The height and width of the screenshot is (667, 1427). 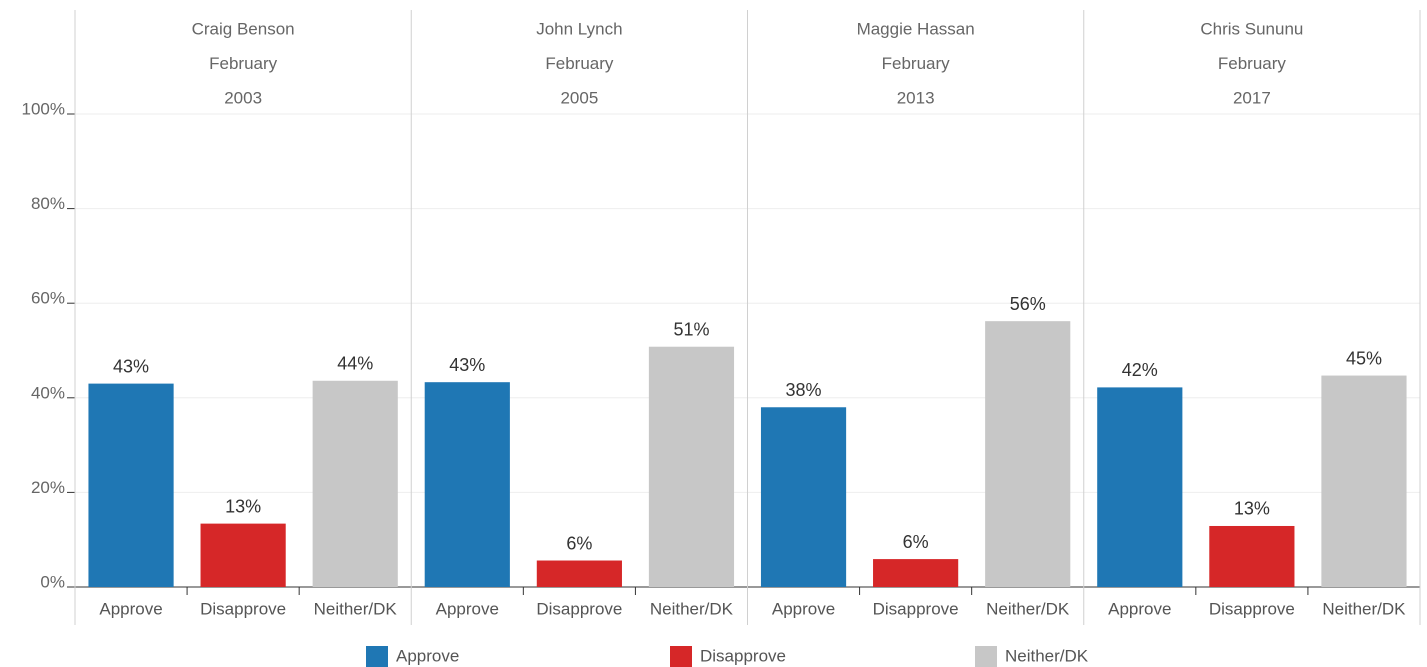 What do you see at coordinates (1252, 97) in the screenshot?
I see `panel-header: 2017` at bounding box center [1252, 97].